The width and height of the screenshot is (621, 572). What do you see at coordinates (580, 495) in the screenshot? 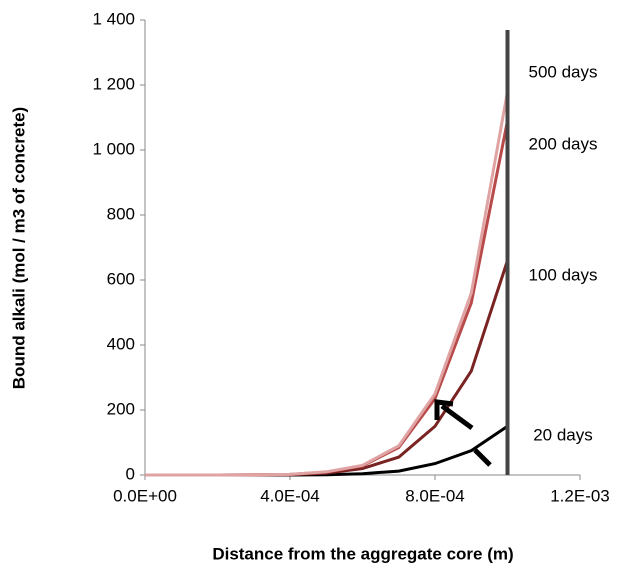
I see `x-tick-label: 1.2E-03` at bounding box center [580, 495].